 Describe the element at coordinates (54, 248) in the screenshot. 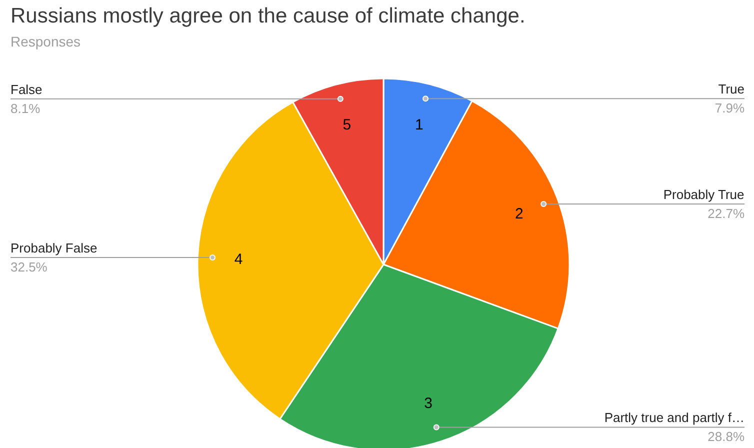

I see `slice-label: Probably False` at that location.